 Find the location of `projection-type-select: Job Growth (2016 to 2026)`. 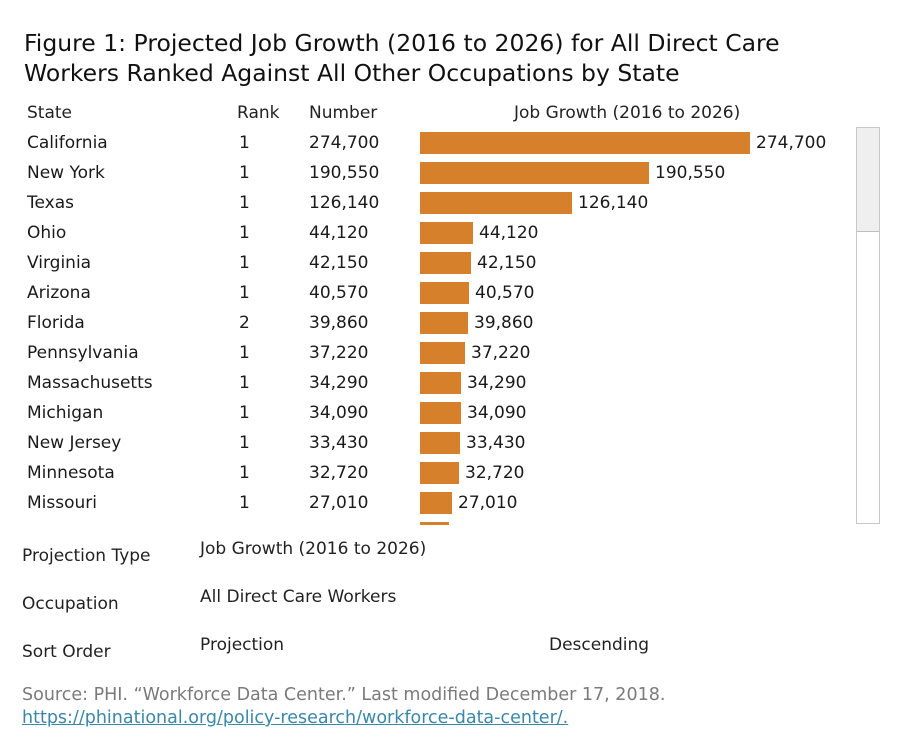

projection-type-select: Job Growth (2016 to 2026) is located at coordinates (313, 549).